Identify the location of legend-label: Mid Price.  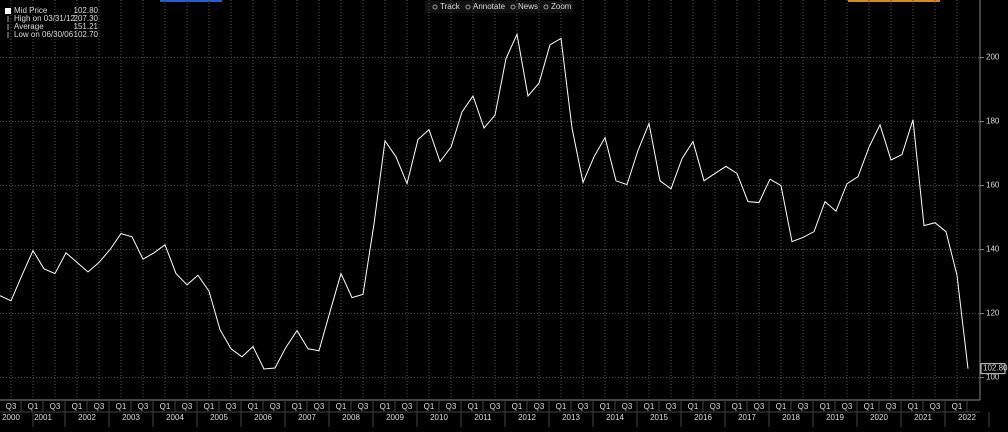
(31, 10).